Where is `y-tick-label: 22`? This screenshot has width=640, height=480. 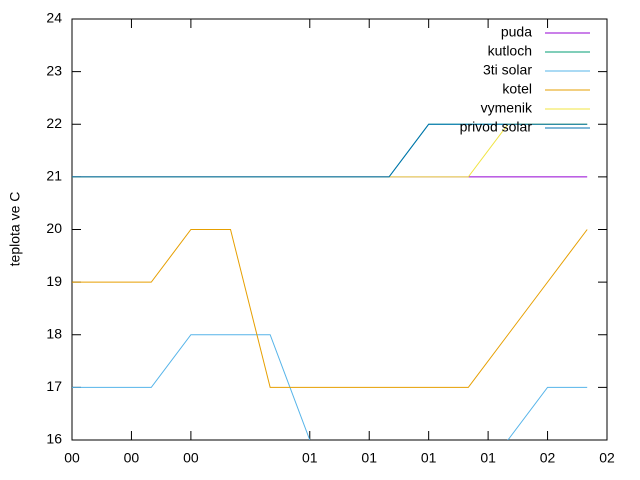 y-tick-label: 22 is located at coordinates (54, 123).